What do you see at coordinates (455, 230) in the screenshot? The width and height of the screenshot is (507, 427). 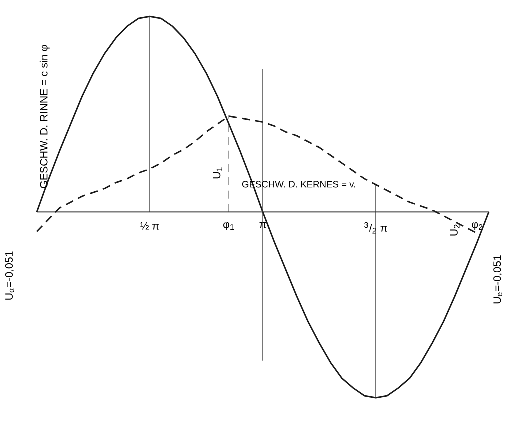 I see `annotation: U$_{2}$` at bounding box center [455, 230].